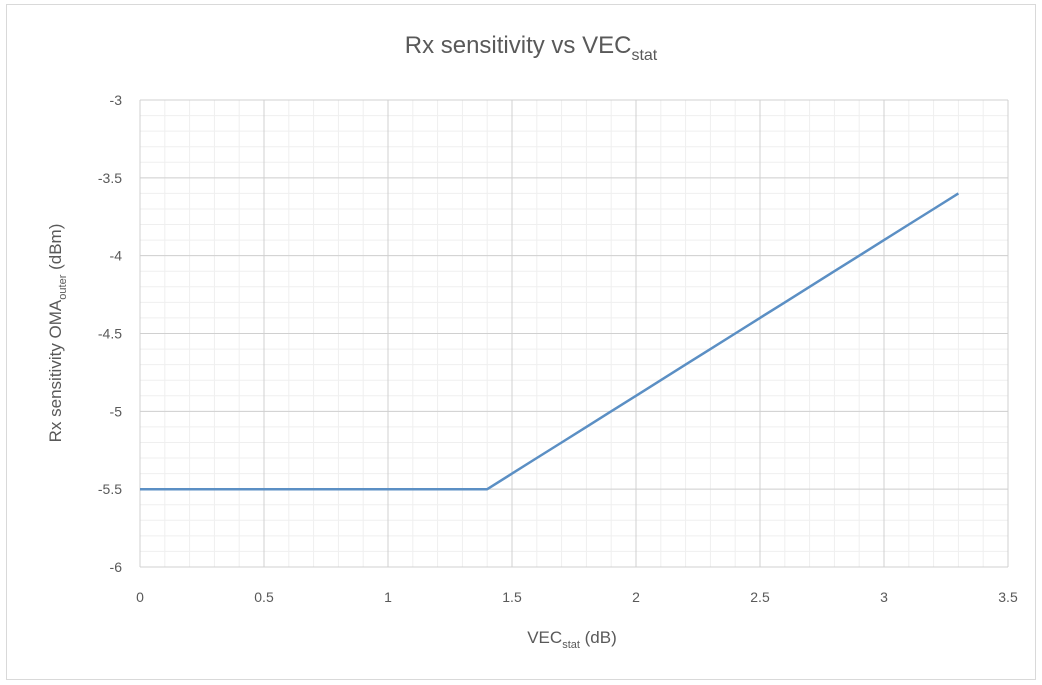 The width and height of the screenshot is (1042, 685). Describe the element at coordinates (63, 286) in the screenshot. I see `y-axis-label-sub: outer` at that location.